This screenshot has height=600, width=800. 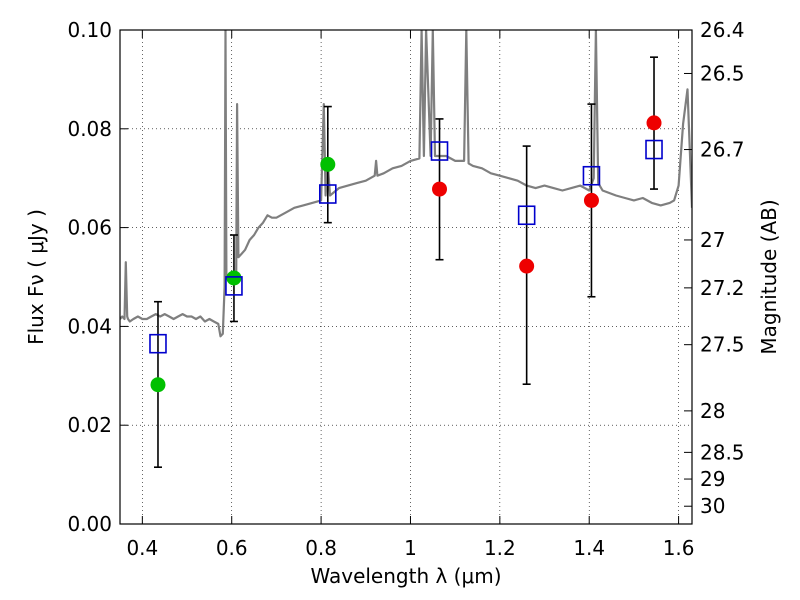 What do you see at coordinates (89, 326) in the screenshot?
I see `y-tick-label: 0.04` at bounding box center [89, 326].